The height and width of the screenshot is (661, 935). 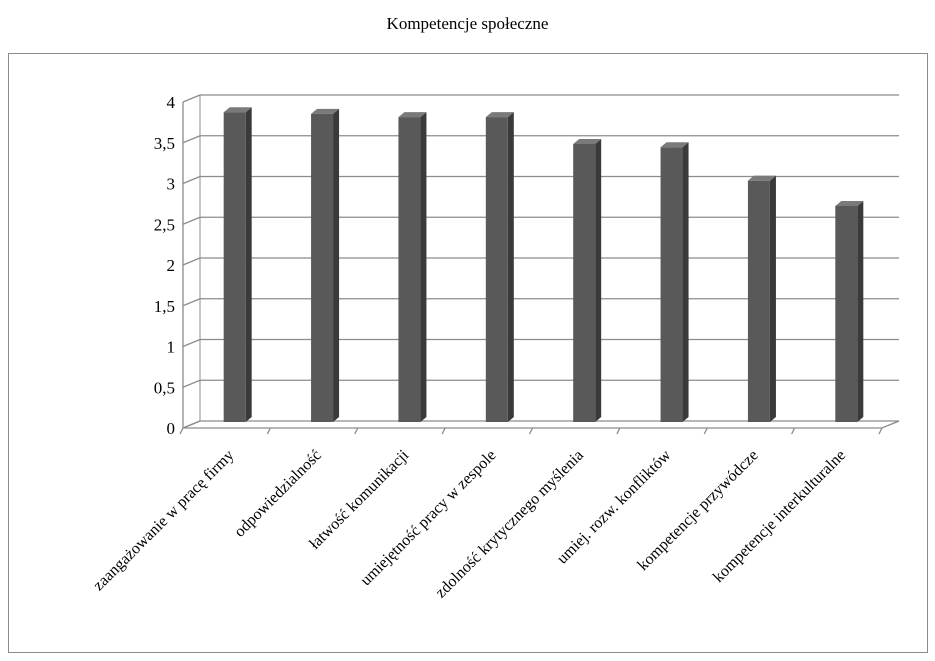 I want to click on y-tick-label: 3, so click(x=171, y=184).